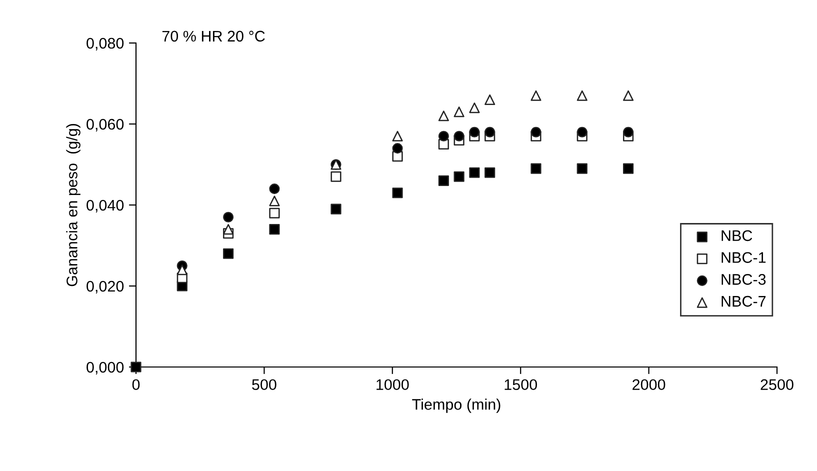  I want to click on y-axis-title: Ganancia en peso (g/g), so click(73, 205).